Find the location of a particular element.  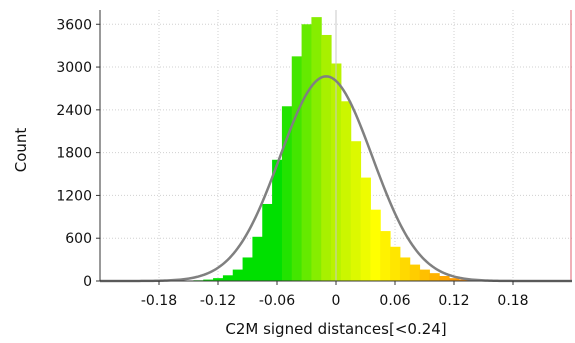

x-tick-label: 0.12 is located at coordinates (453, 301).